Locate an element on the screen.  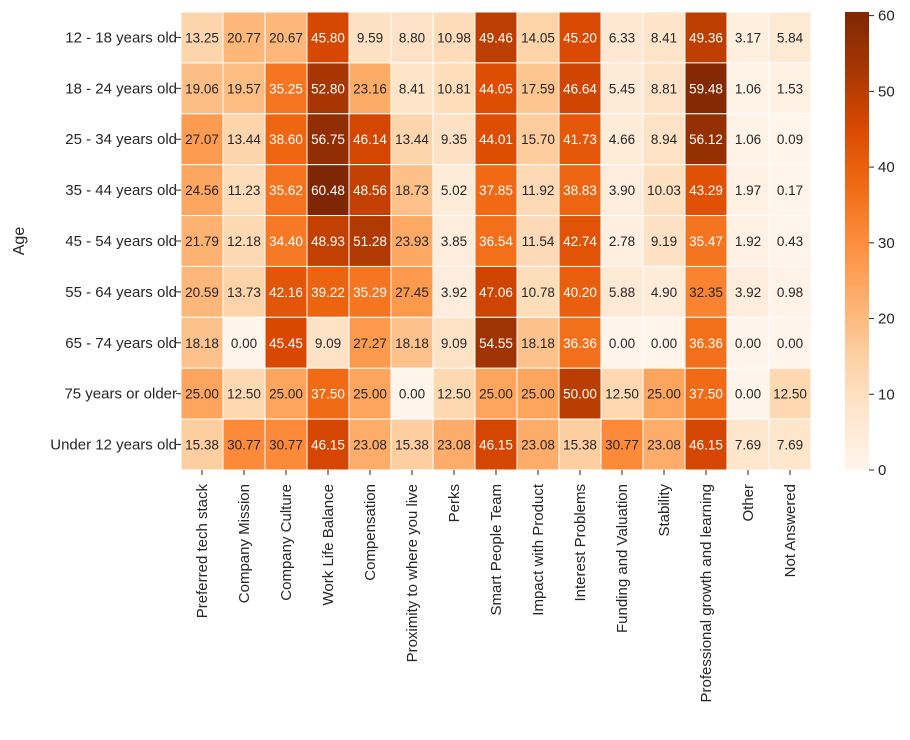
cell-value-label: 35.25 is located at coordinates (286, 88).